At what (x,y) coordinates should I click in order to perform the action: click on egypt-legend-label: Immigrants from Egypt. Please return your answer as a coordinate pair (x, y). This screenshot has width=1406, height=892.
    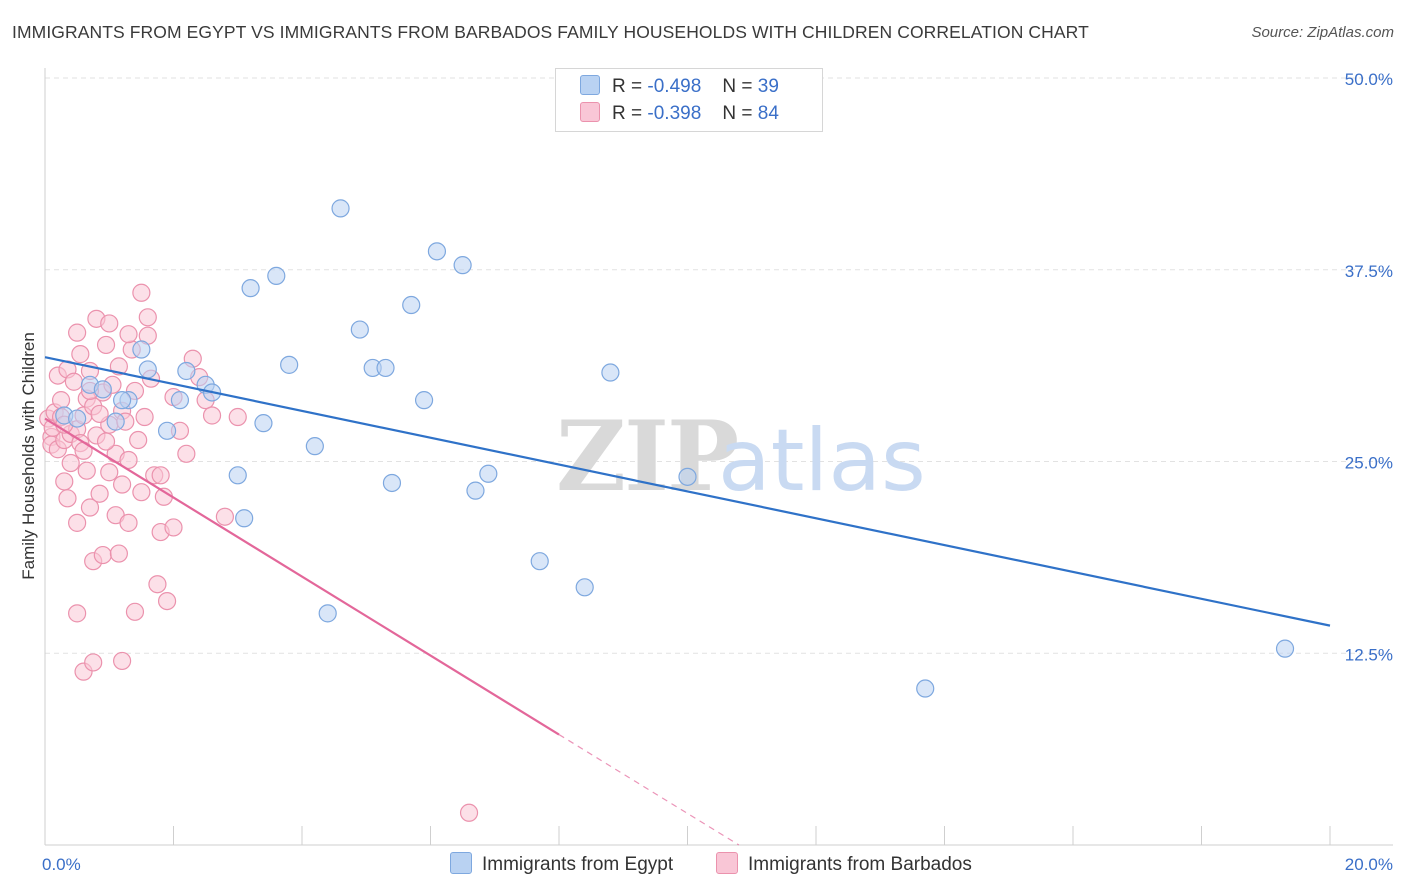
    Looking at the image, I should click on (578, 864).